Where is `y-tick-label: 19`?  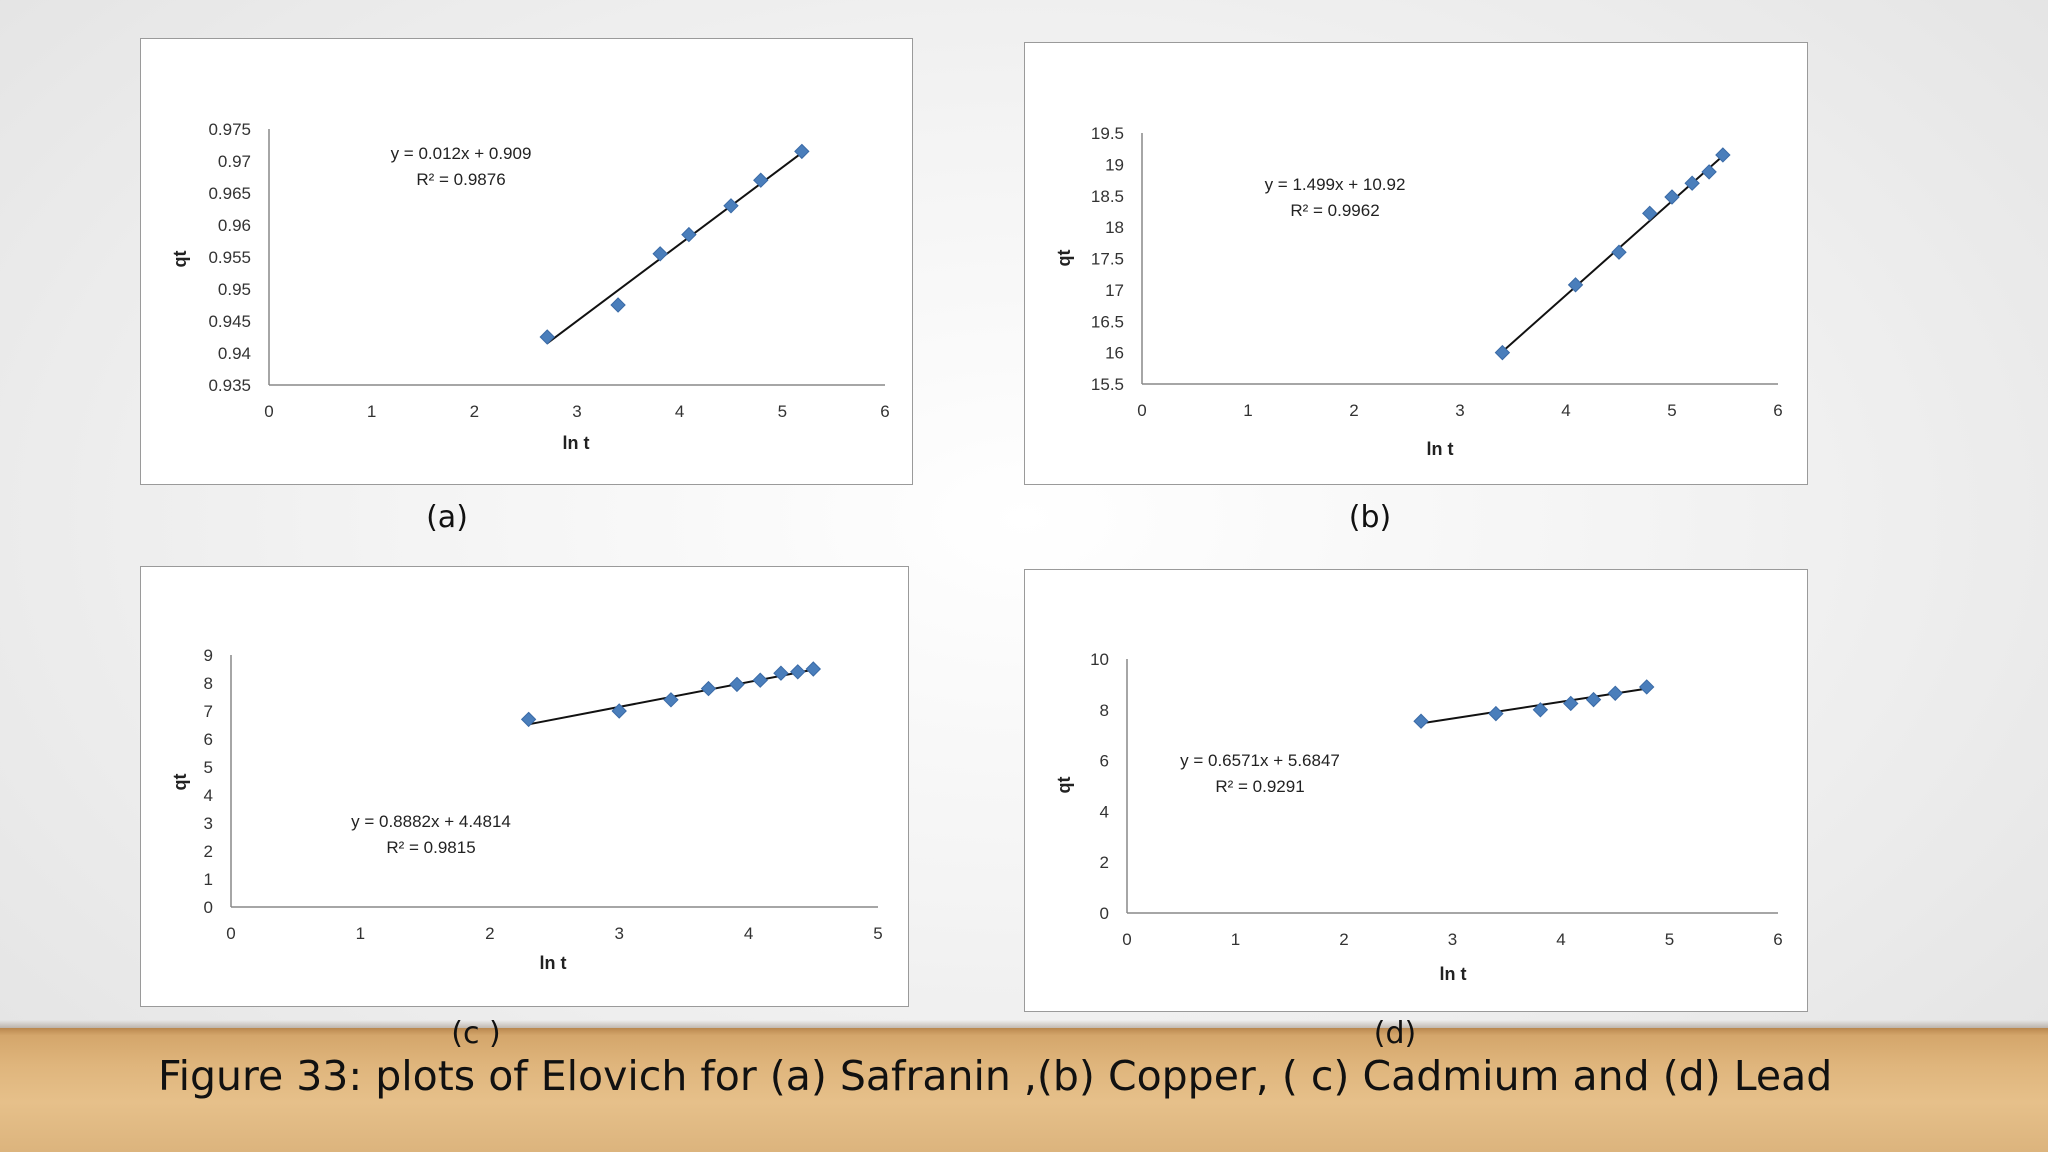 y-tick-label: 19 is located at coordinates (1114, 164).